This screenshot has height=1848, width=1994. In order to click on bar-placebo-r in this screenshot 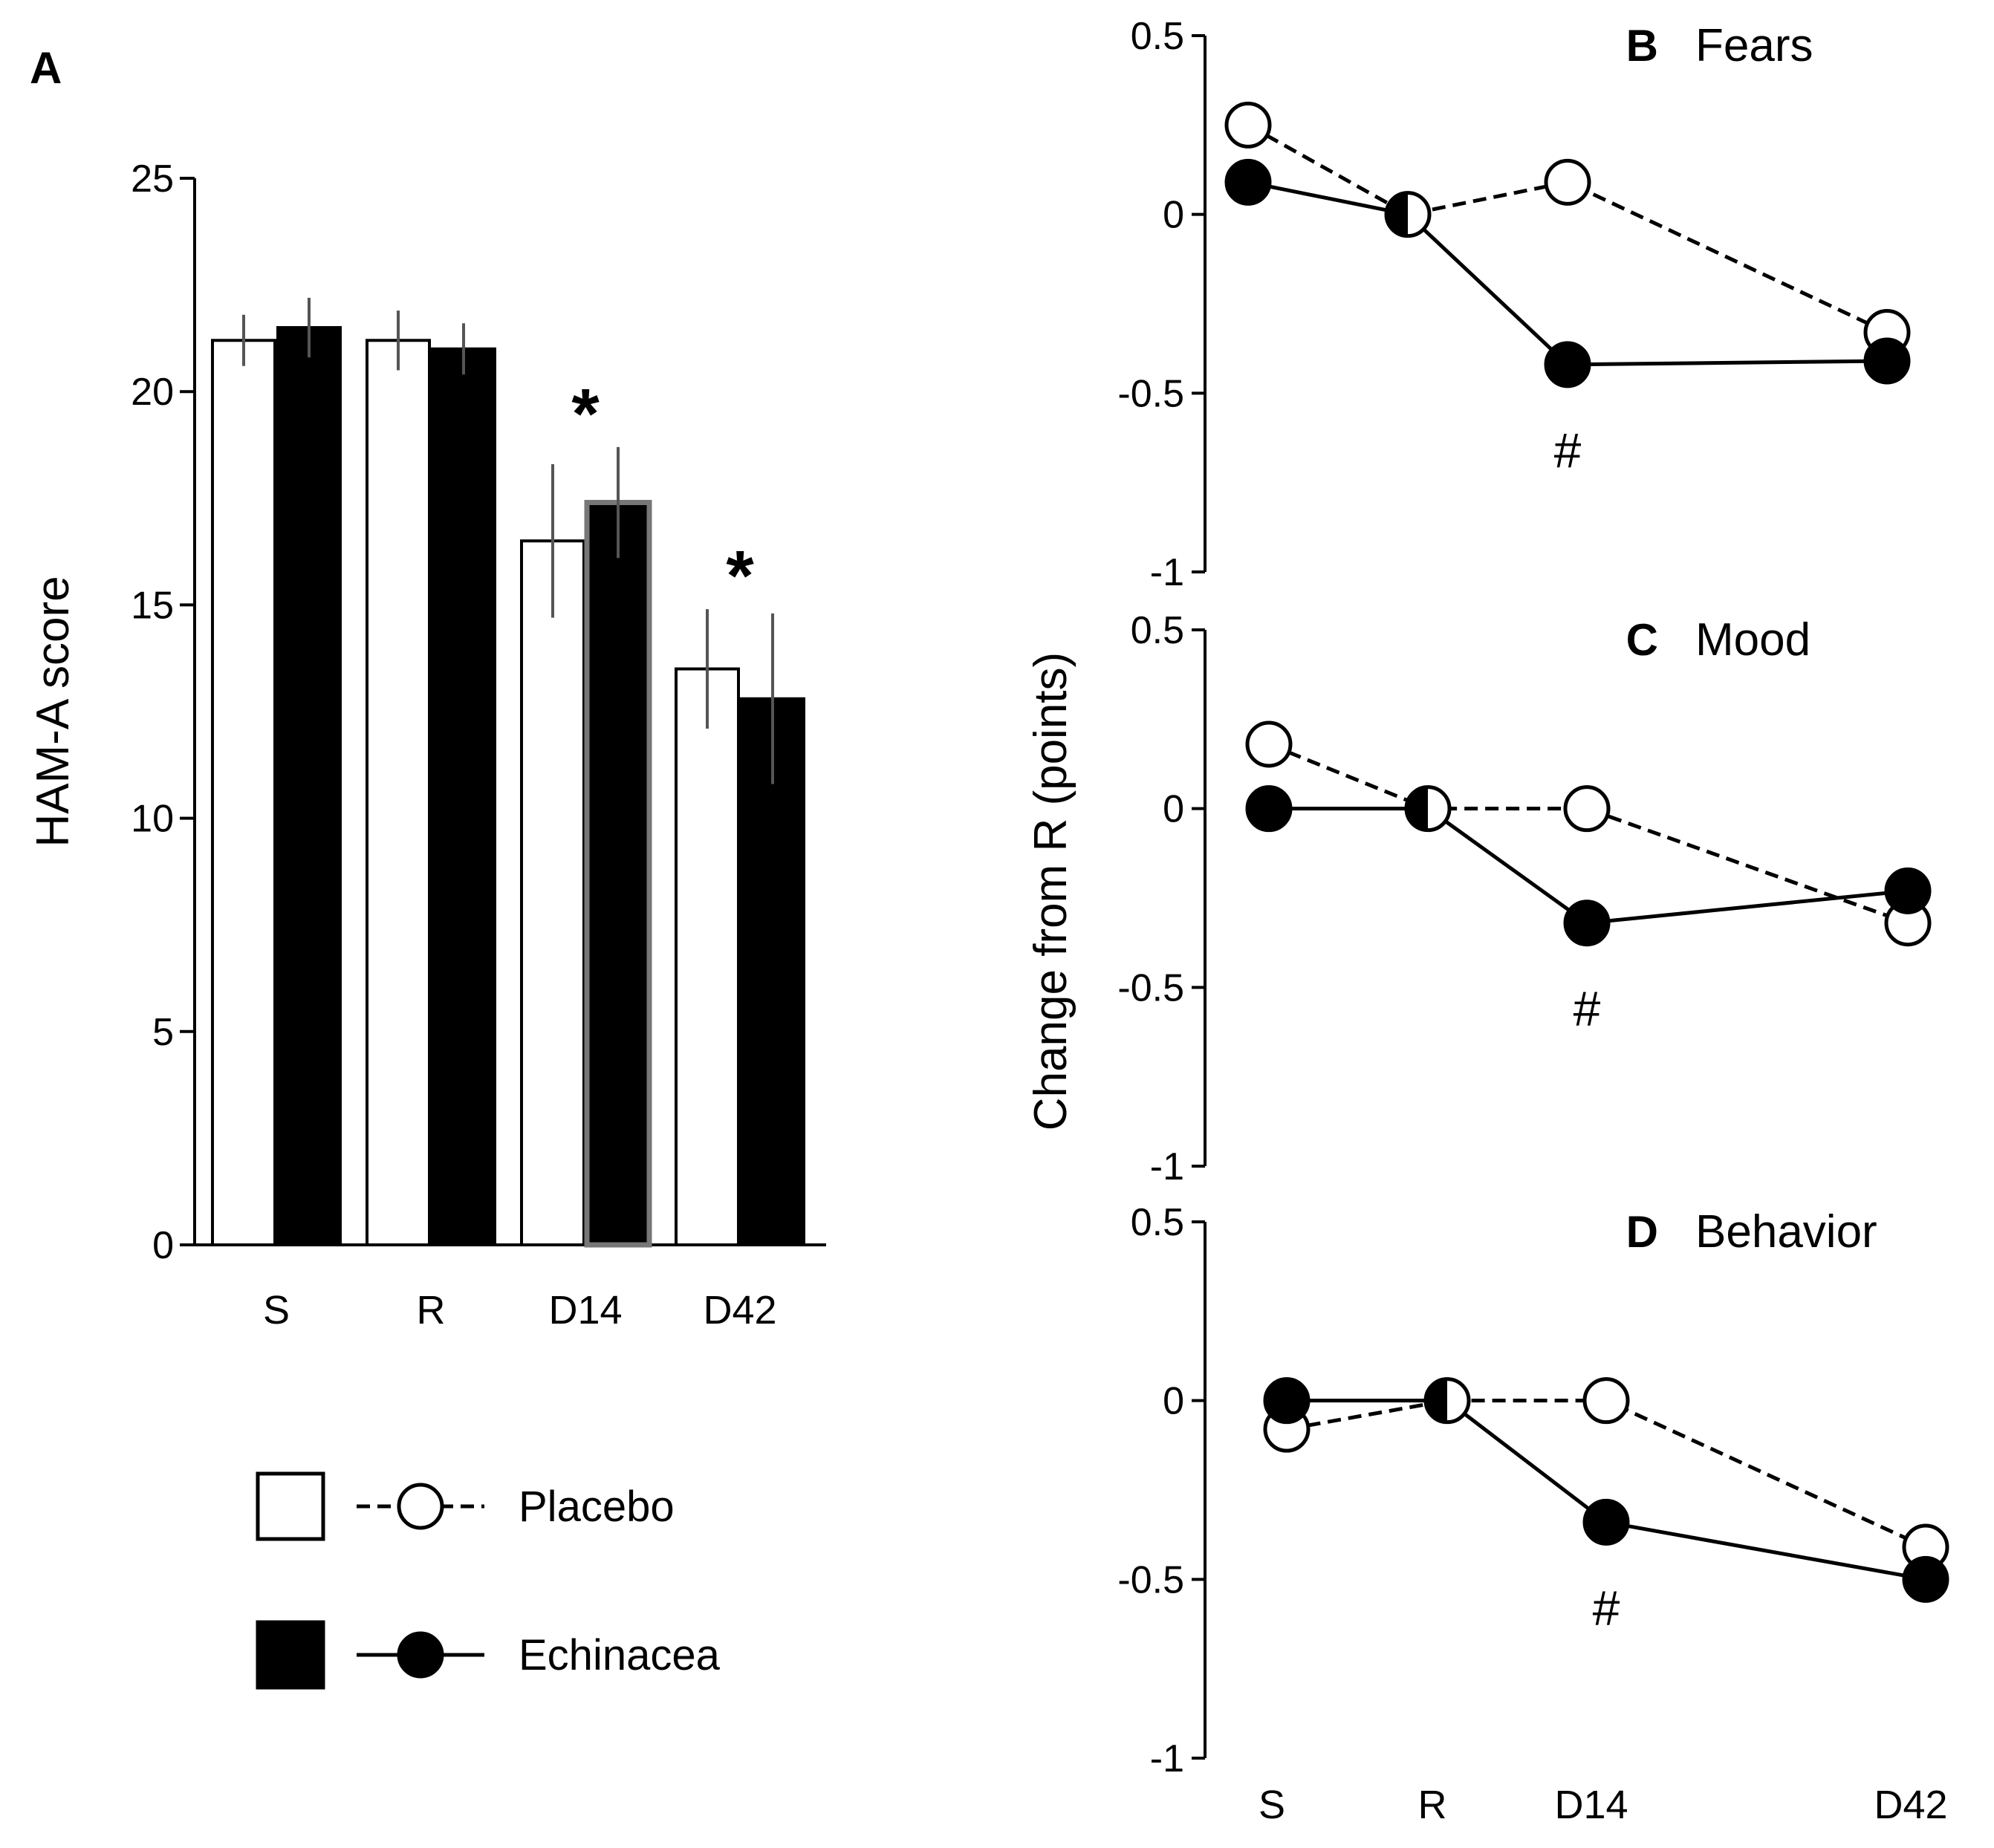, I will do `click(398, 793)`.